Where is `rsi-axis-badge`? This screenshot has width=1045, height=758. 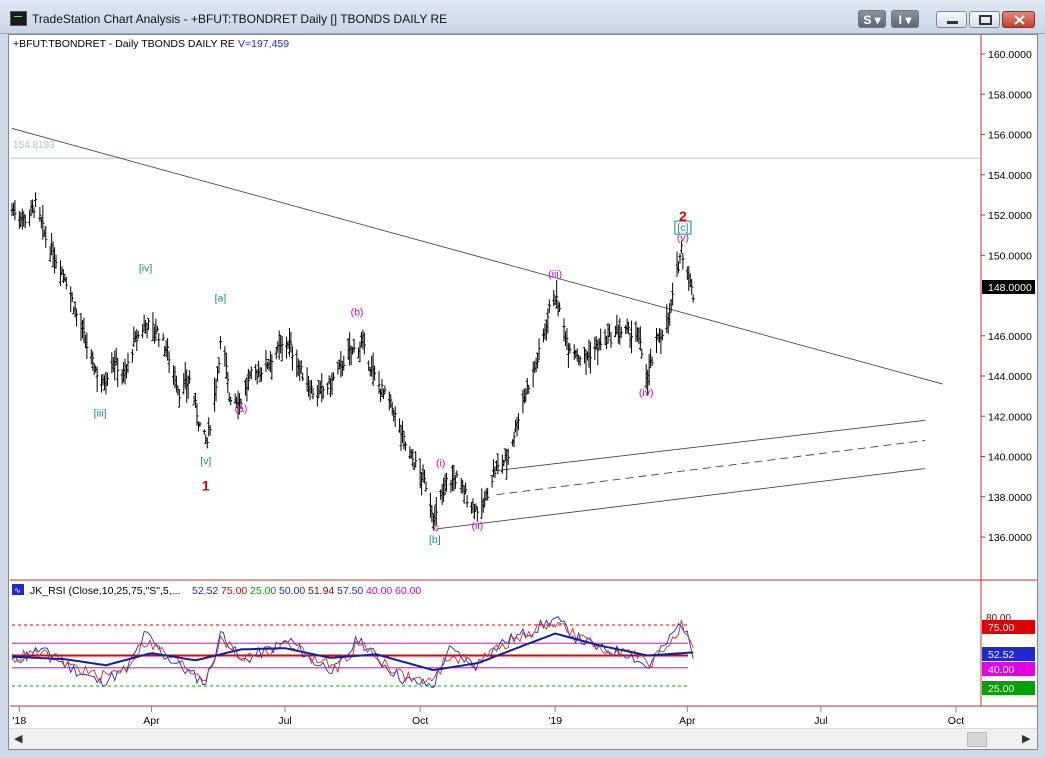
rsi-axis-badge is located at coordinates (1008, 688).